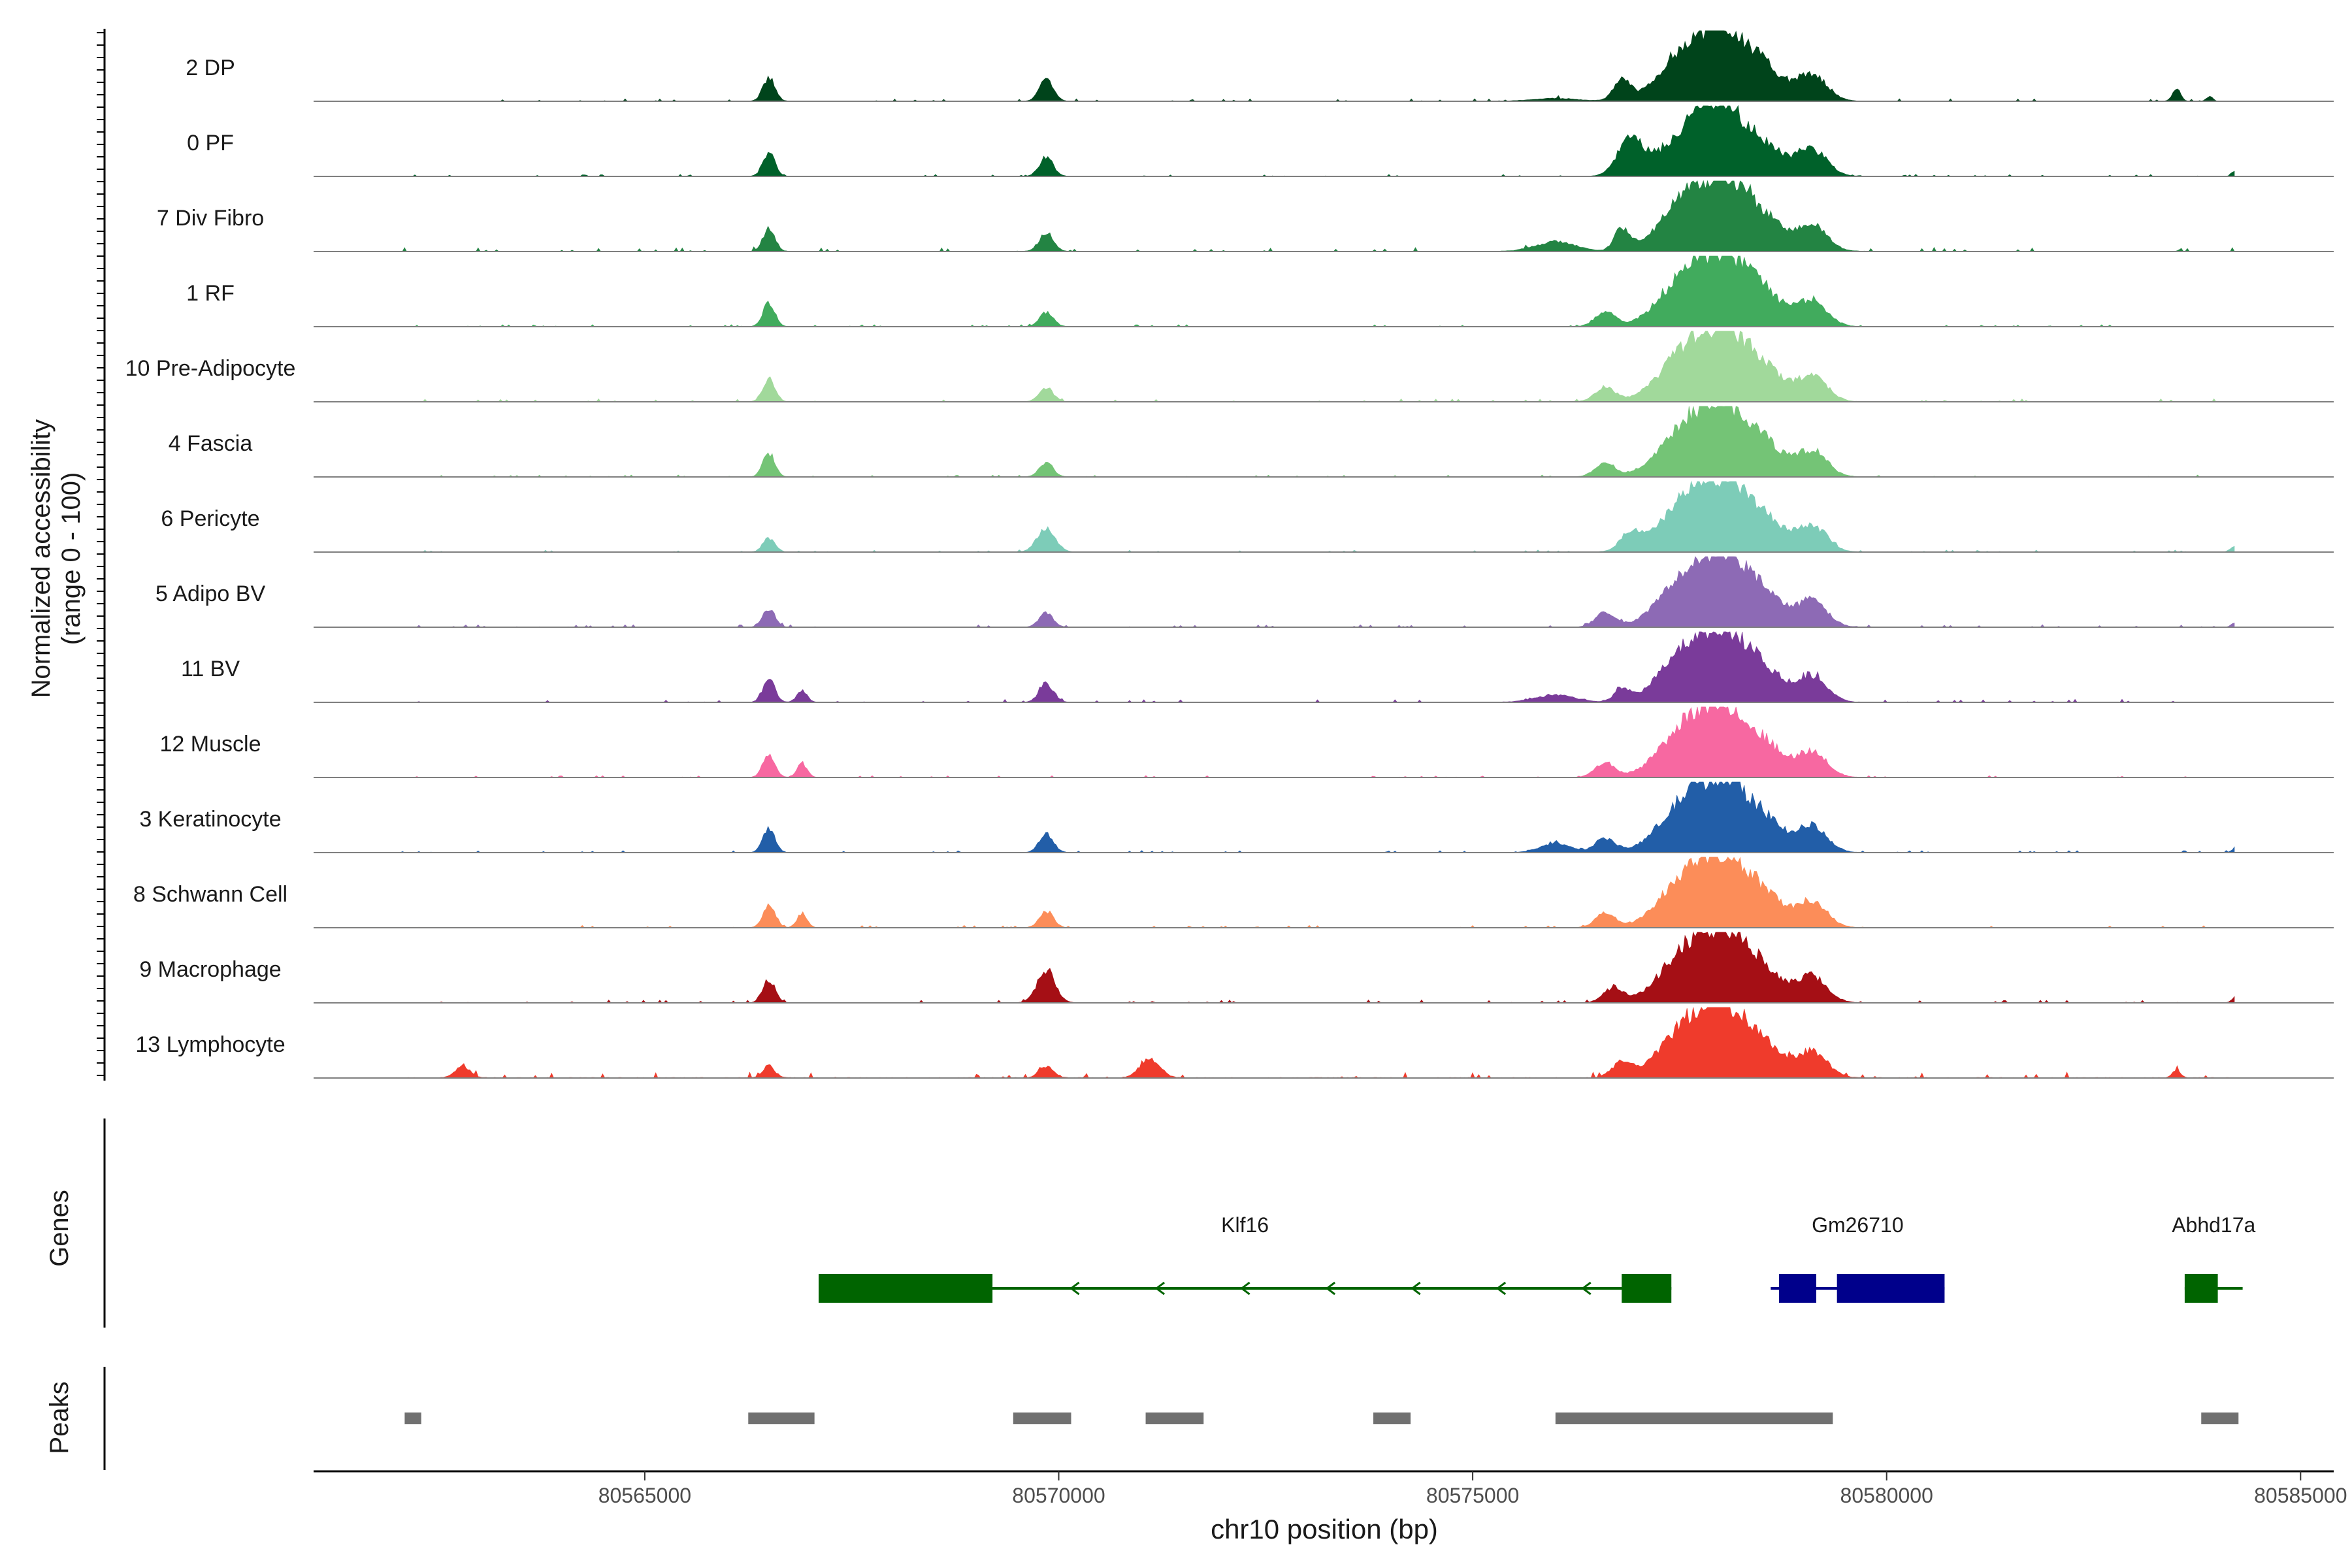  What do you see at coordinates (1236, 817) in the screenshot?
I see `track-3-keratinocyte: 3 Keratinocyte` at bounding box center [1236, 817].